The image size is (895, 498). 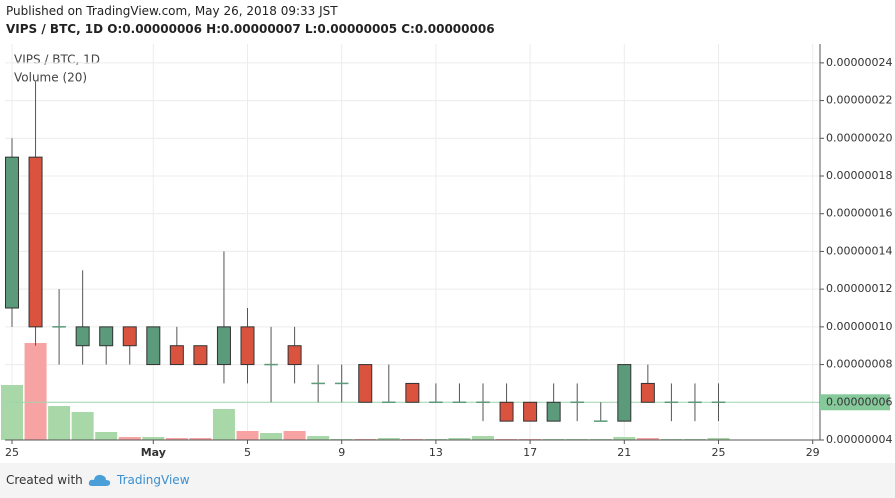 What do you see at coordinates (859, 175) in the screenshot?
I see `y-tick-label: 0.00000018` at bounding box center [859, 175].